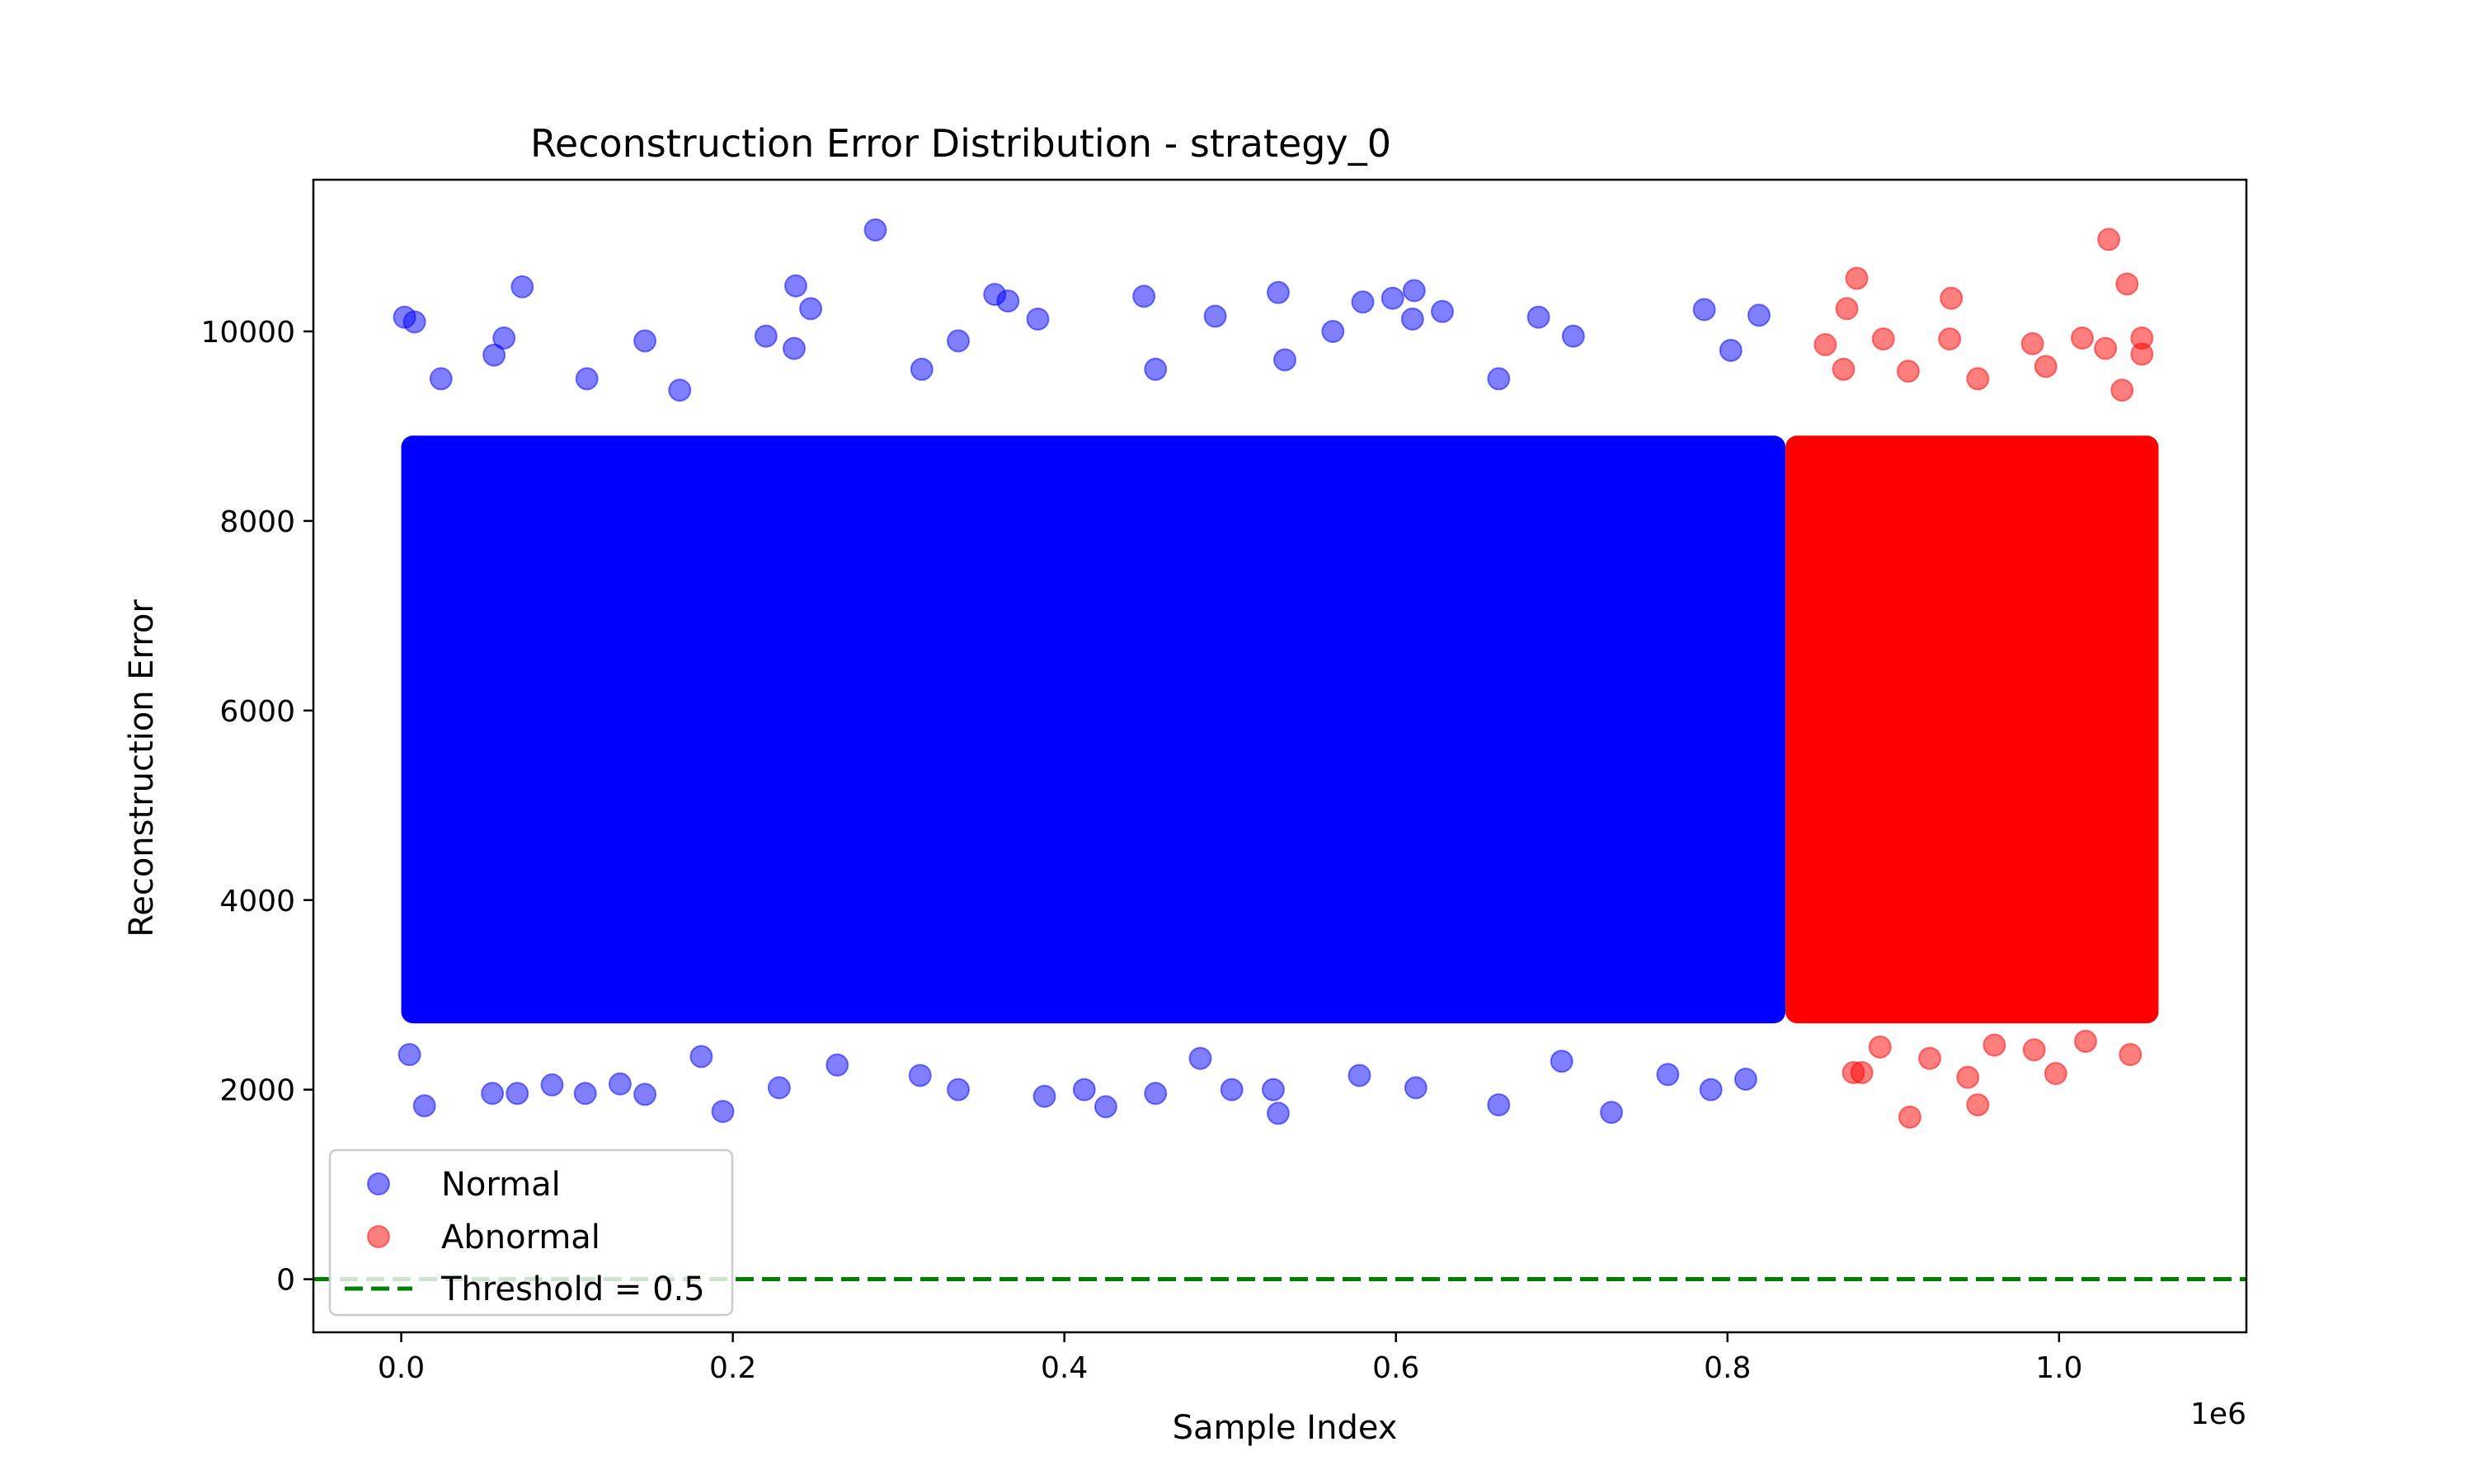 Image resolution: width=2474 pixels, height=1484 pixels. What do you see at coordinates (1972, 729) in the screenshot?
I see `abnormal-dense-region` at bounding box center [1972, 729].